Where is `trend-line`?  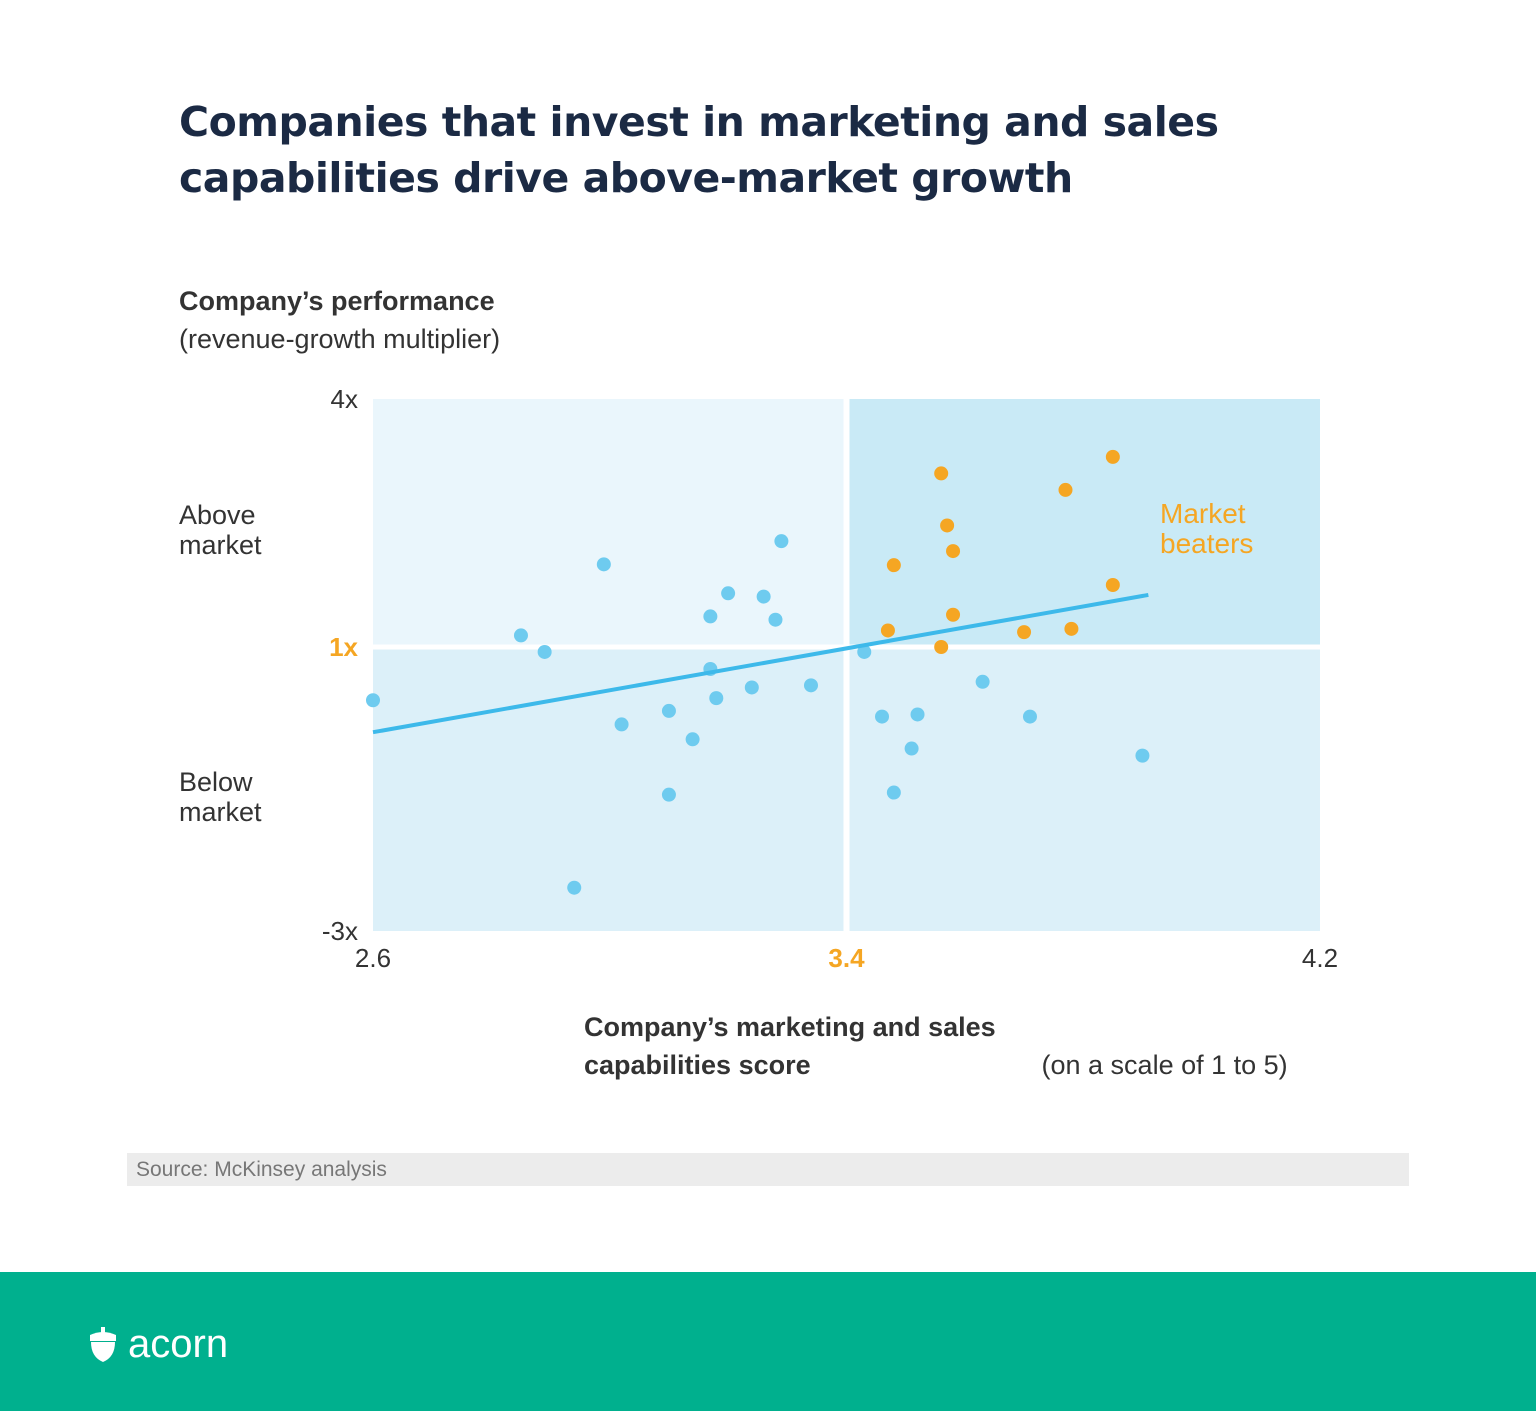
trend-line is located at coordinates (760, 663).